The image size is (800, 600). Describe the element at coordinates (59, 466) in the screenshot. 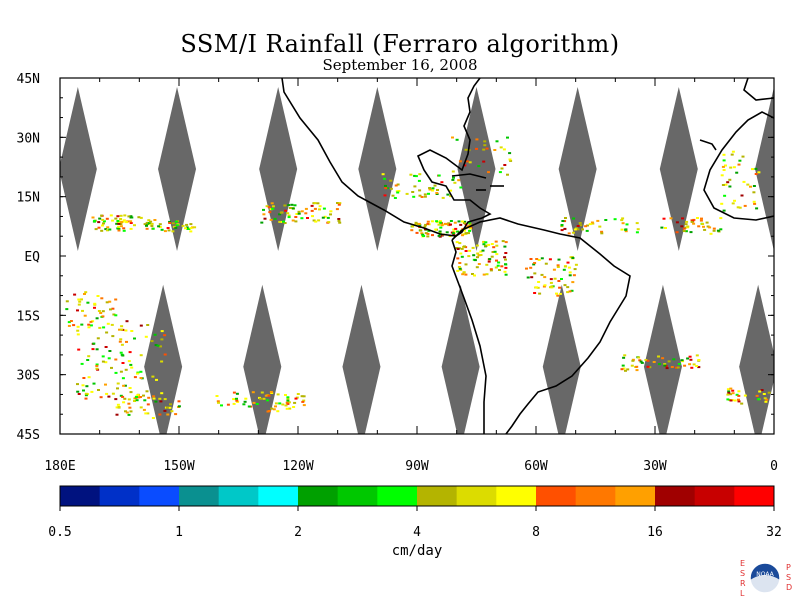

I see `lon-label: 180E` at that location.